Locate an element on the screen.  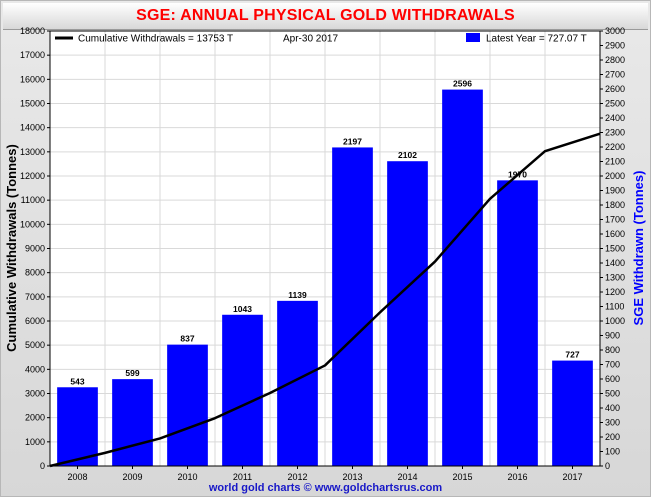
bar-2010 is located at coordinates (187, 405).